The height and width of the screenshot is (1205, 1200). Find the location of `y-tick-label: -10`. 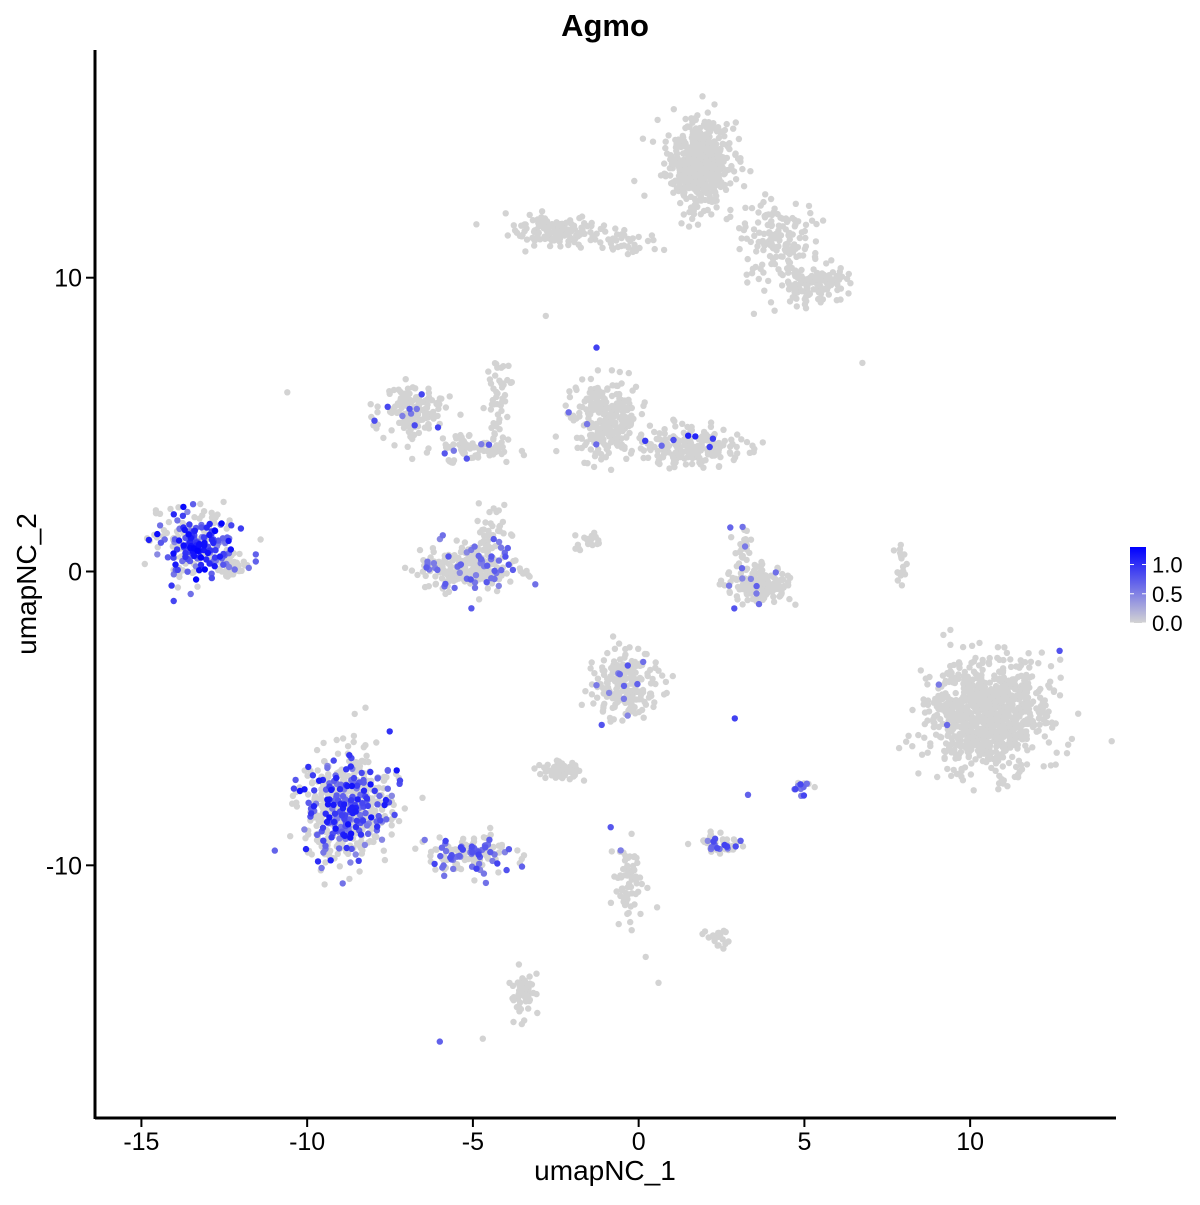

y-tick-label: -10 is located at coordinates (64, 866).